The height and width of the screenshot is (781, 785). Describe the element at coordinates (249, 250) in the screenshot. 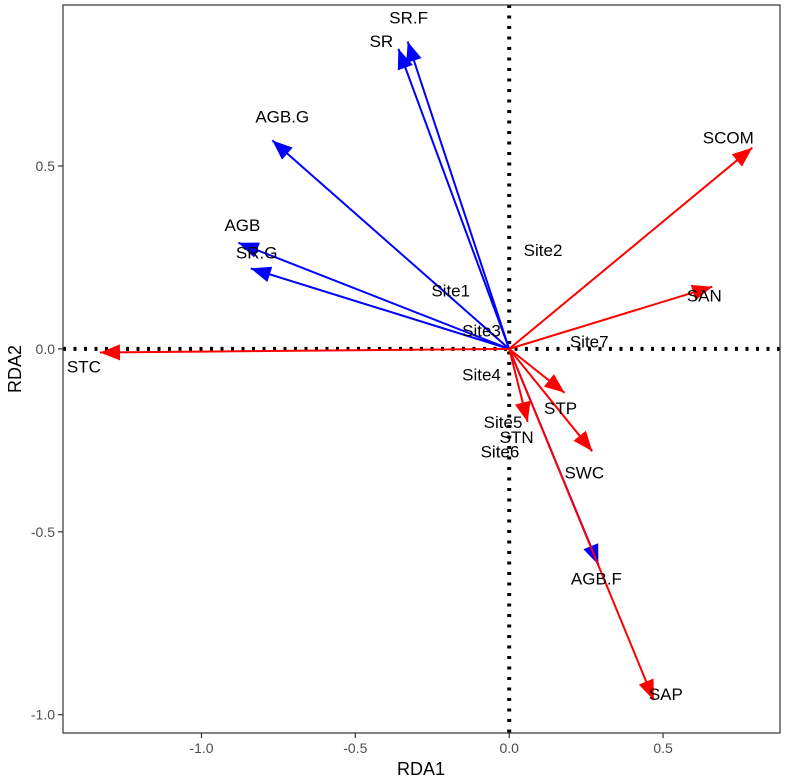

I see `vector-arrowhead-agb` at that location.